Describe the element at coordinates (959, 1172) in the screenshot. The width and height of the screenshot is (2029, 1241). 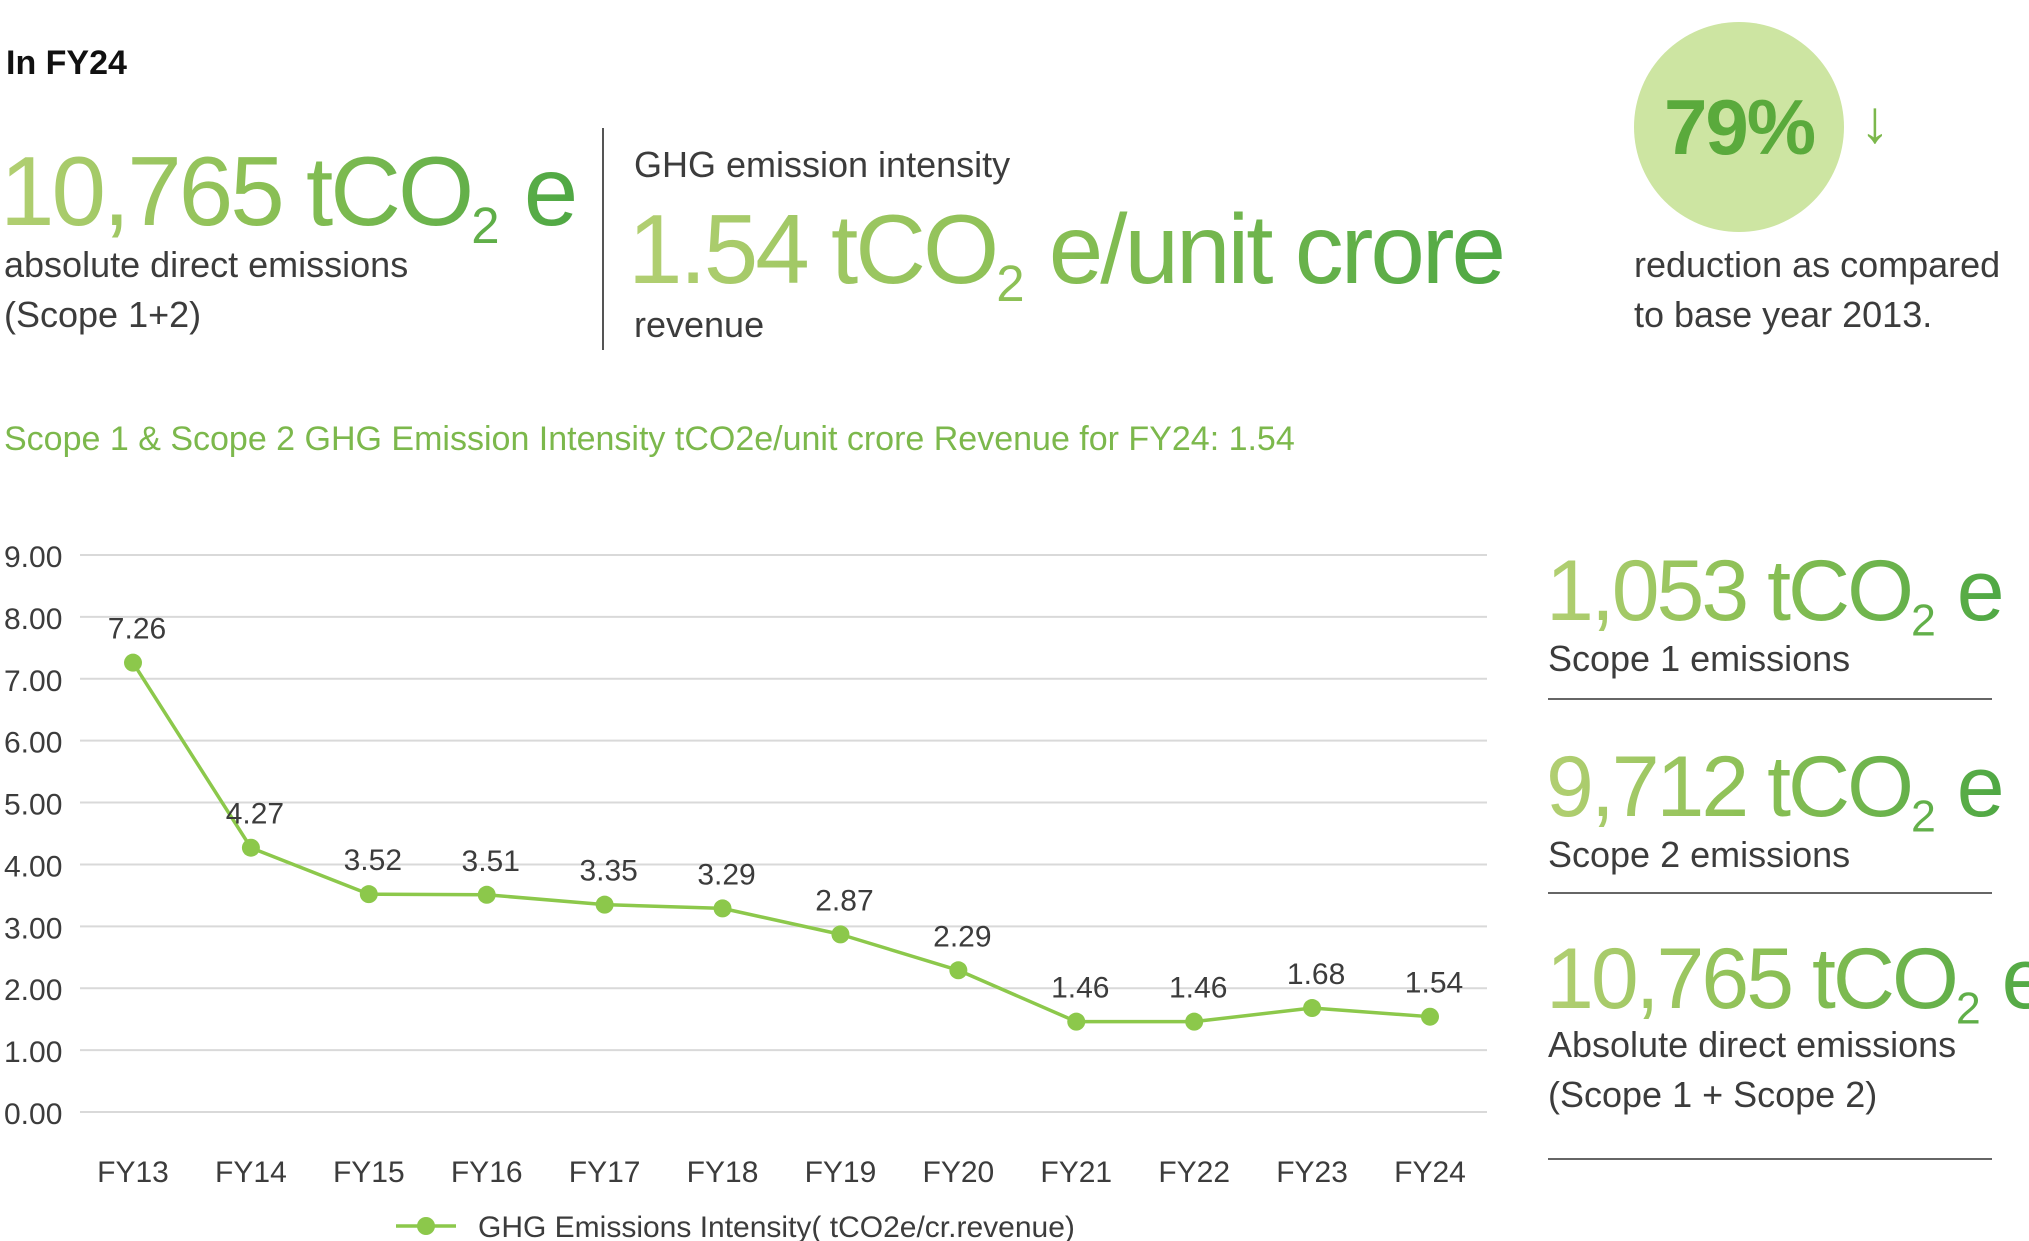
I see `x-tick-label: FY20` at that location.